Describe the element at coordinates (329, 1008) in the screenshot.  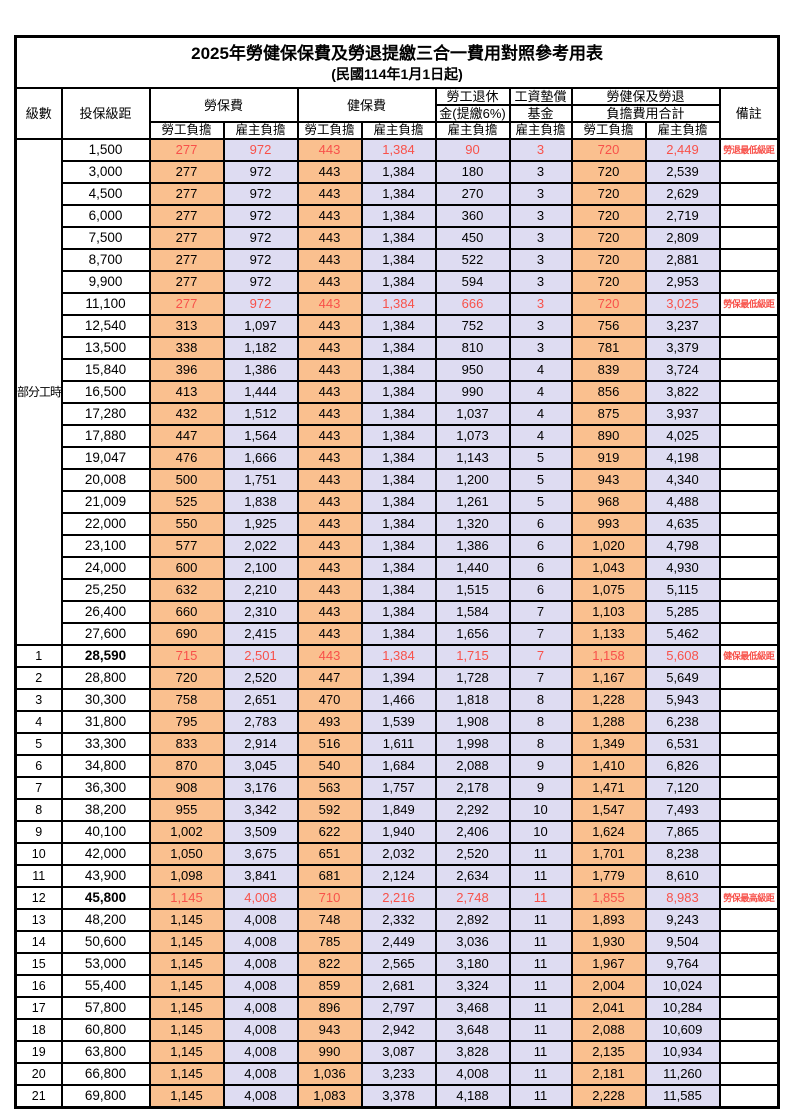
I see `health-employee-cell: 896` at that location.